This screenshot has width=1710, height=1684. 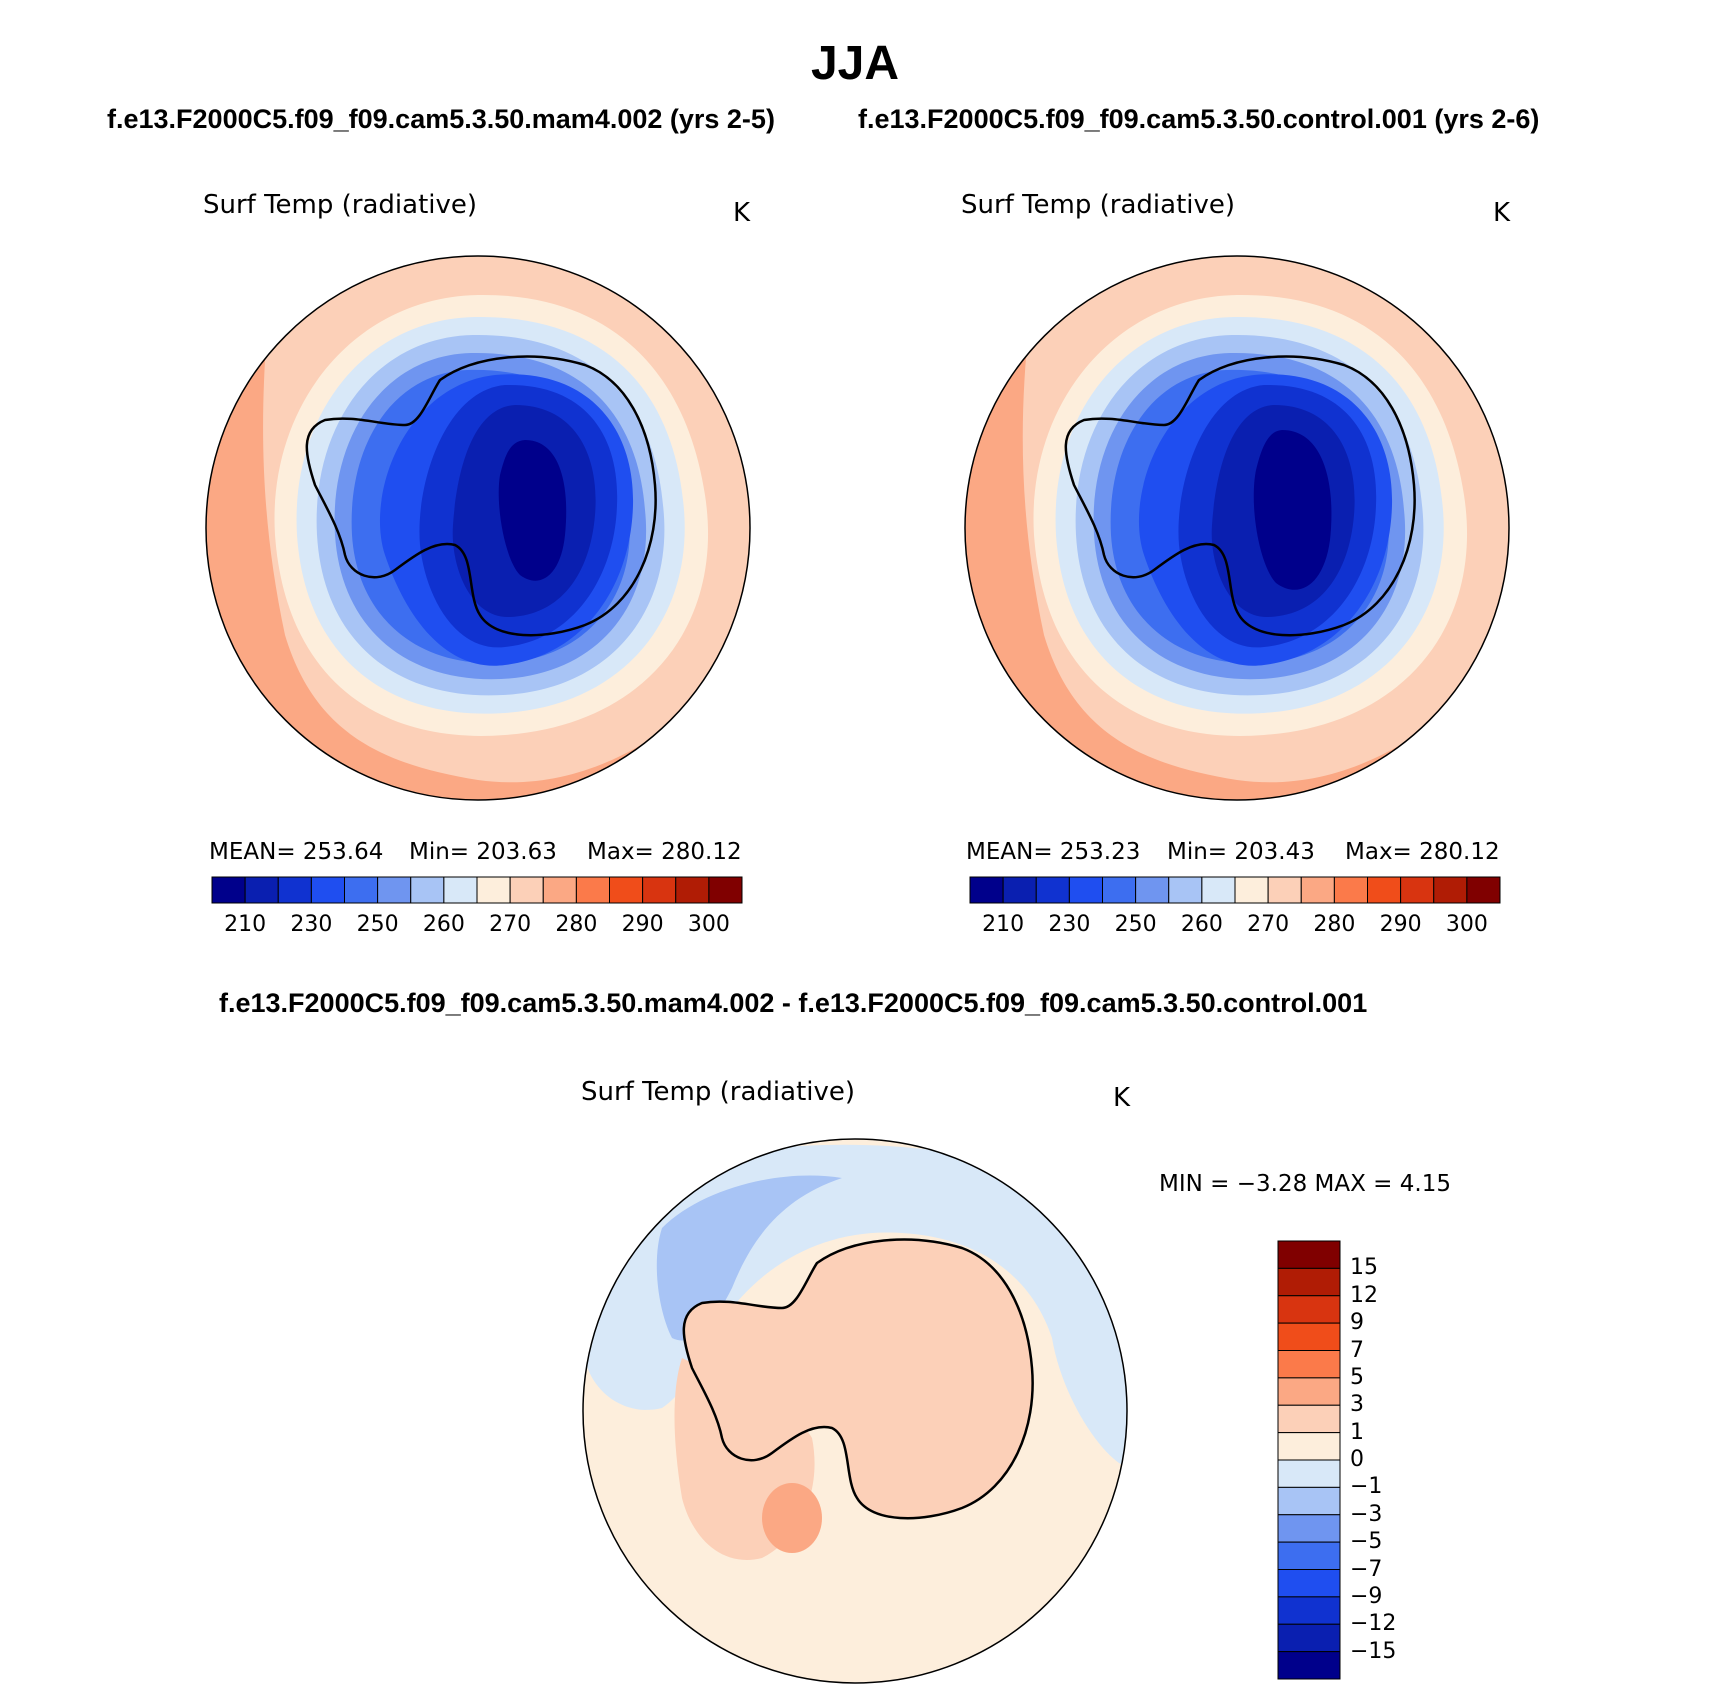 I want to click on left-variable-label: Surf Temp (radiative), so click(x=340, y=205).